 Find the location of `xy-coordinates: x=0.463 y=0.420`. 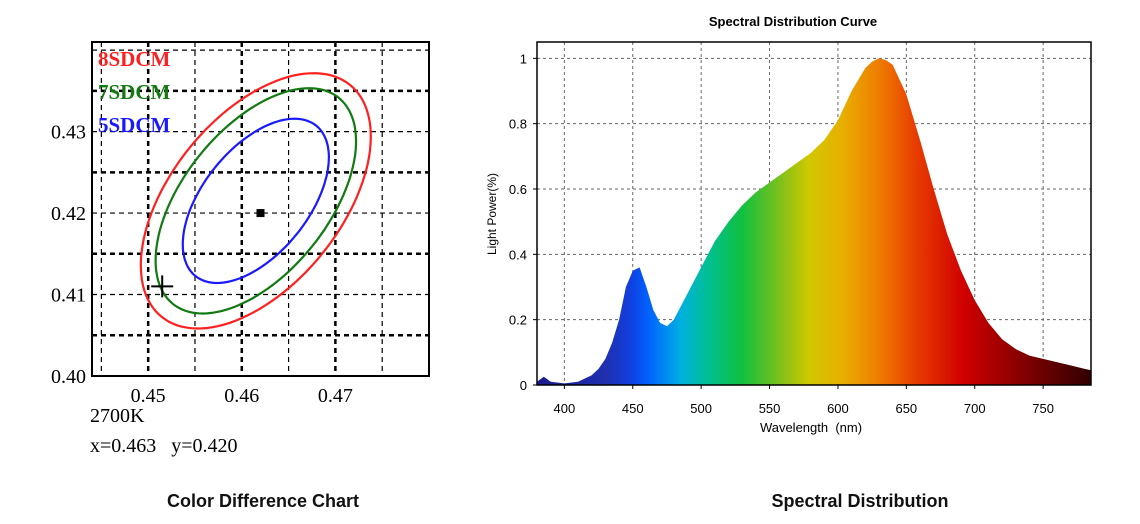

xy-coordinates: x=0.463 y=0.420 is located at coordinates (164, 446).